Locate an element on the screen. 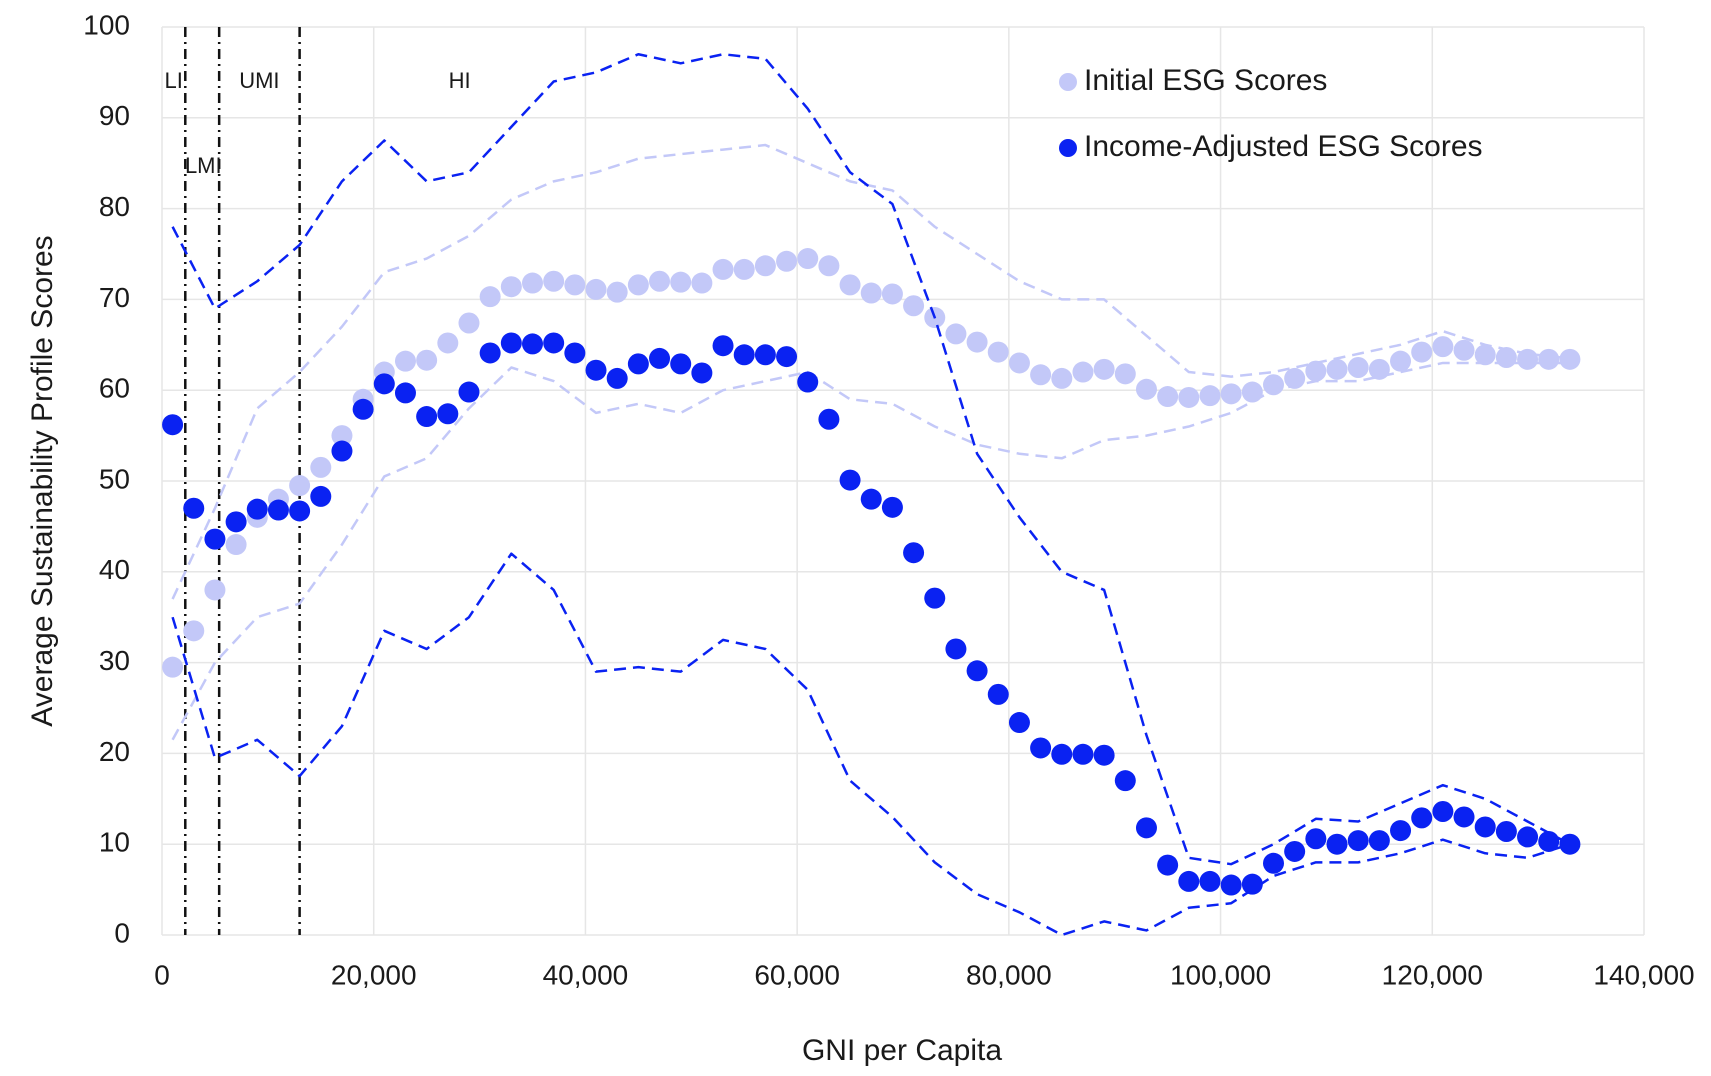  income-group-label: HI is located at coordinates (460, 80).